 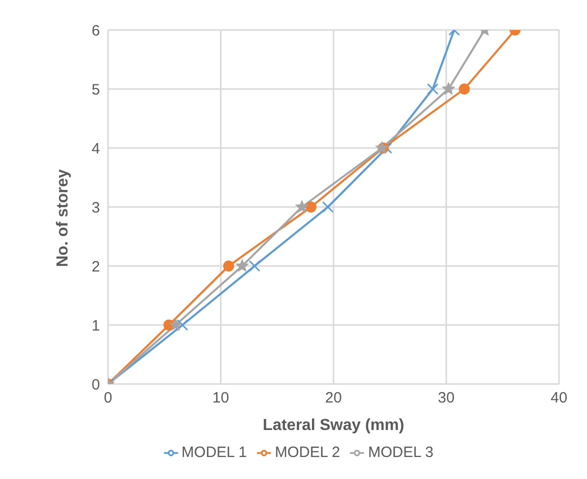 I want to click on x-axis-title: Lateral Sway (mm), so click(x=333, y=425).